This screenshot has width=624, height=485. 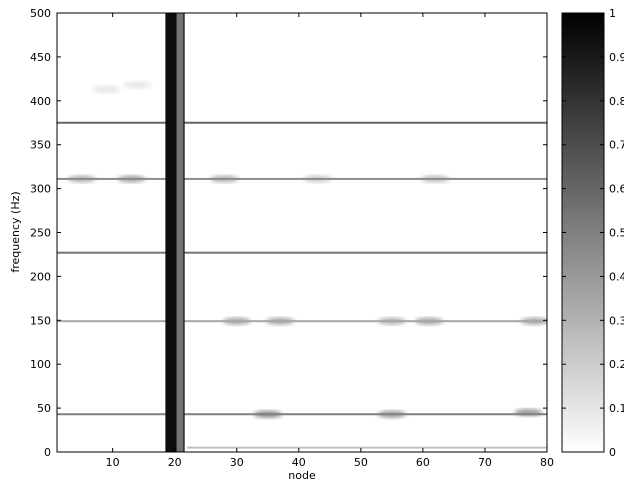 I want to click on y-tick-label: 250, so click(x=40, y=233).